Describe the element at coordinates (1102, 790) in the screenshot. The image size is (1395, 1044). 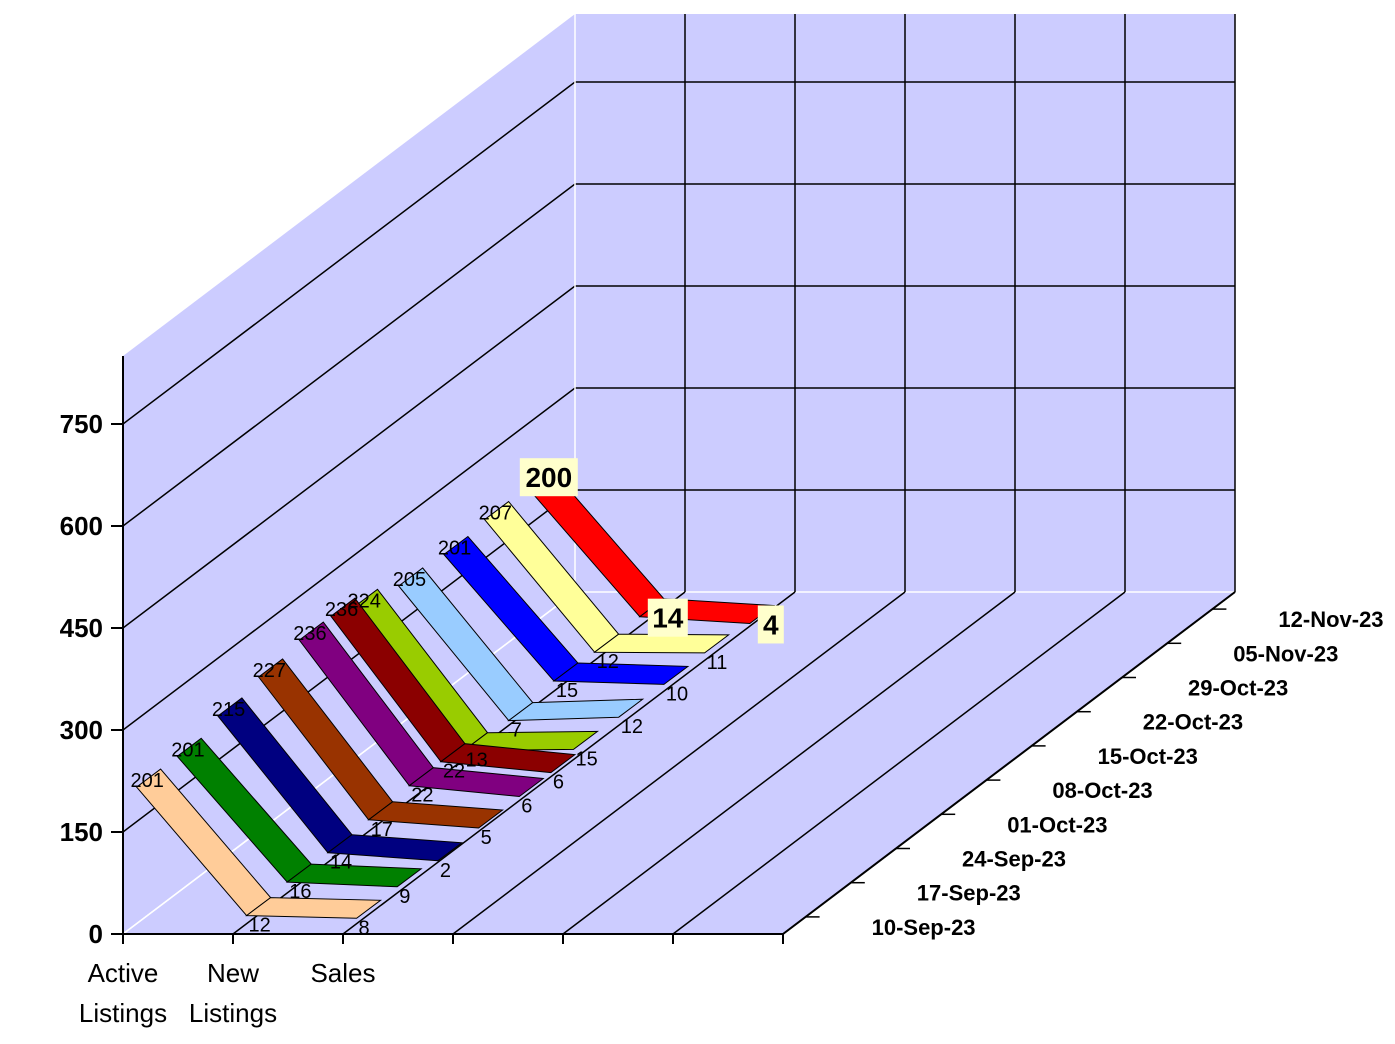
I see `depth-label: 08-Oct-23` at that location.